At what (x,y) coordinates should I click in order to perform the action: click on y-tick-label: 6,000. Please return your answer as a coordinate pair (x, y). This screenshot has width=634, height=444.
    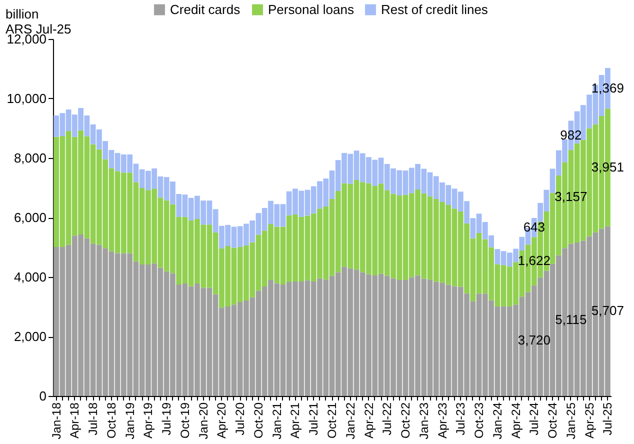
    Looking at the image, I should click on (30, 217).